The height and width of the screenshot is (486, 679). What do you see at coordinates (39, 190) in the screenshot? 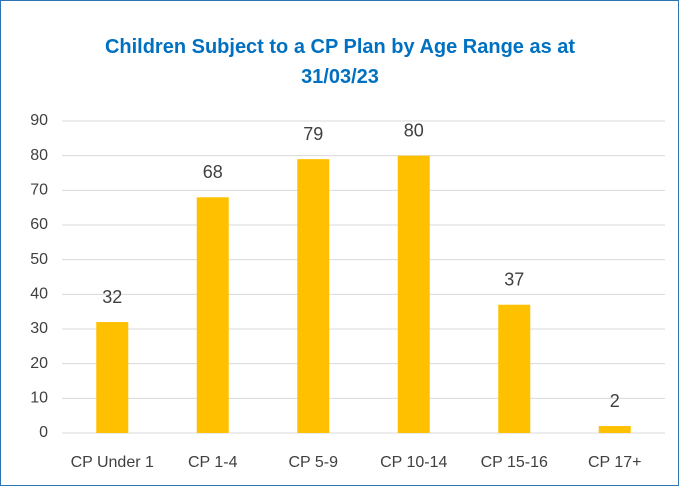
I see `y-tick-label: 70` at bounding box center [39, 190].